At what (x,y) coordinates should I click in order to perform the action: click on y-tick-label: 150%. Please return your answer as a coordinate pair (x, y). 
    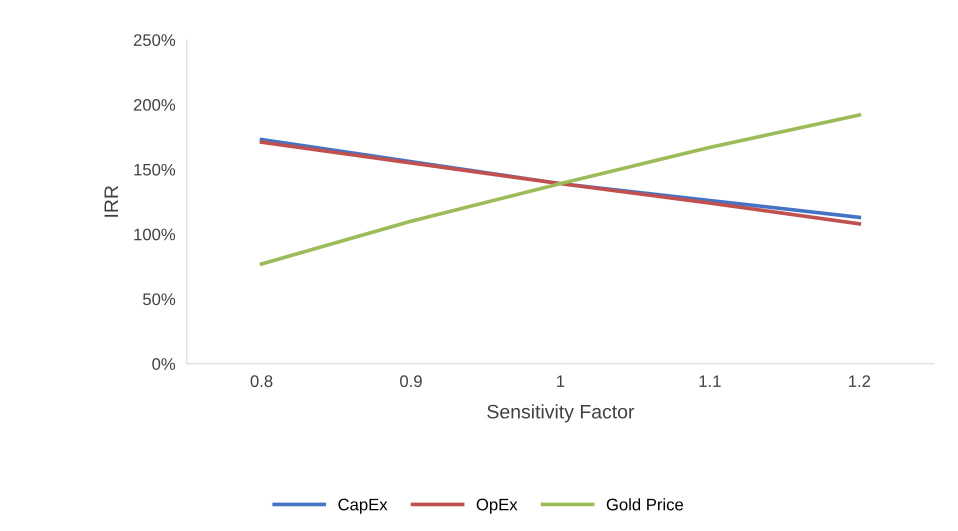
    Looking at the image, I should click on (155, 170).